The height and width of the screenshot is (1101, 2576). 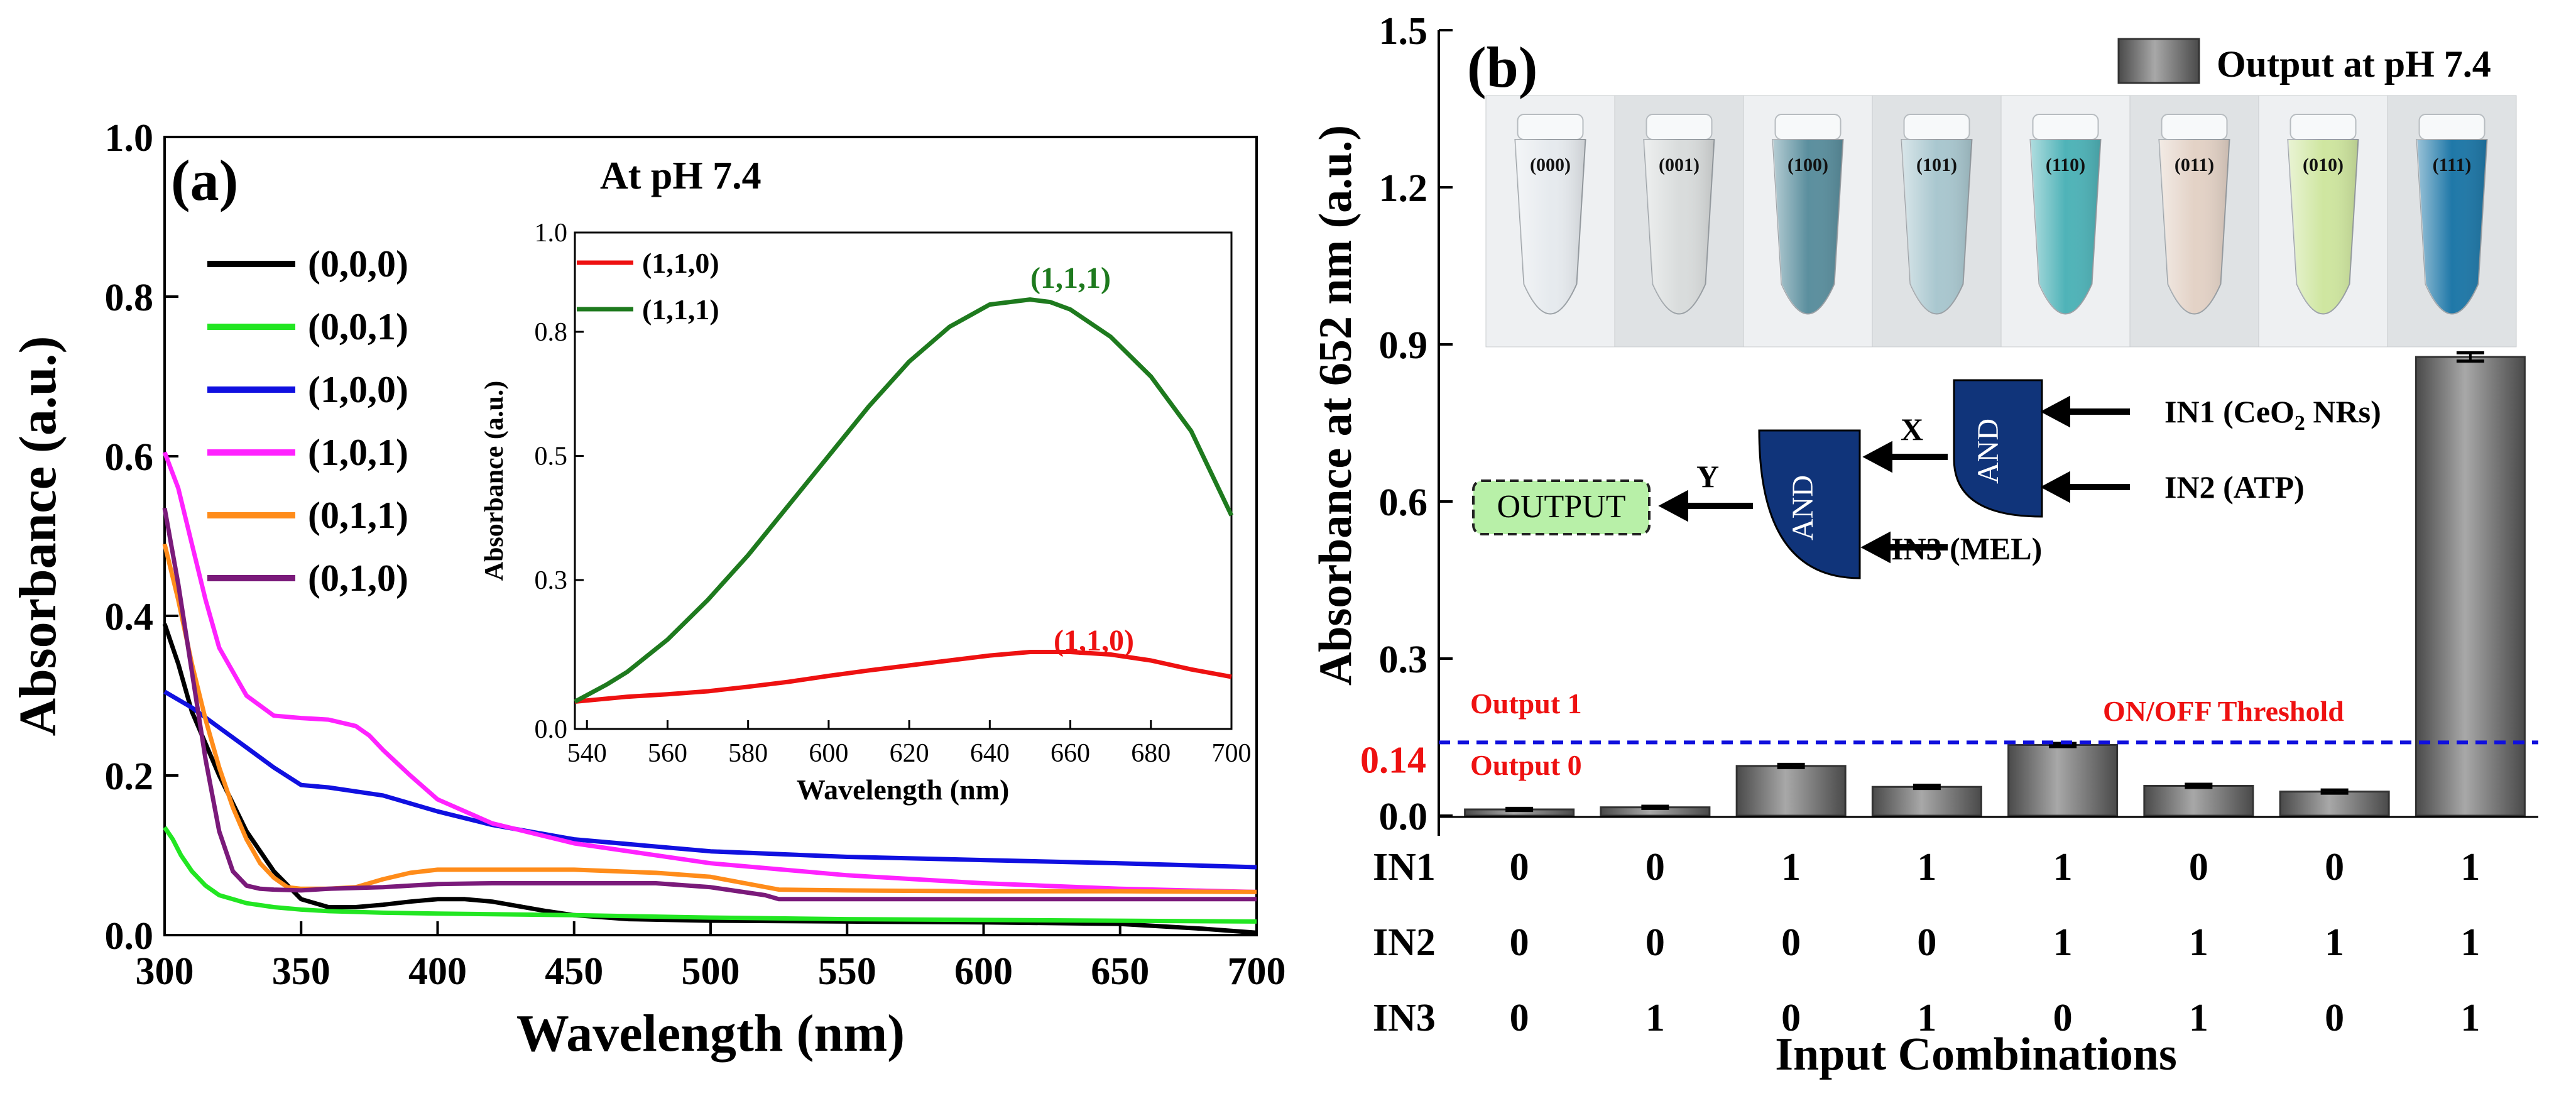 I want to click on gate-link-x-label: X, so click(x=1912, y=429).